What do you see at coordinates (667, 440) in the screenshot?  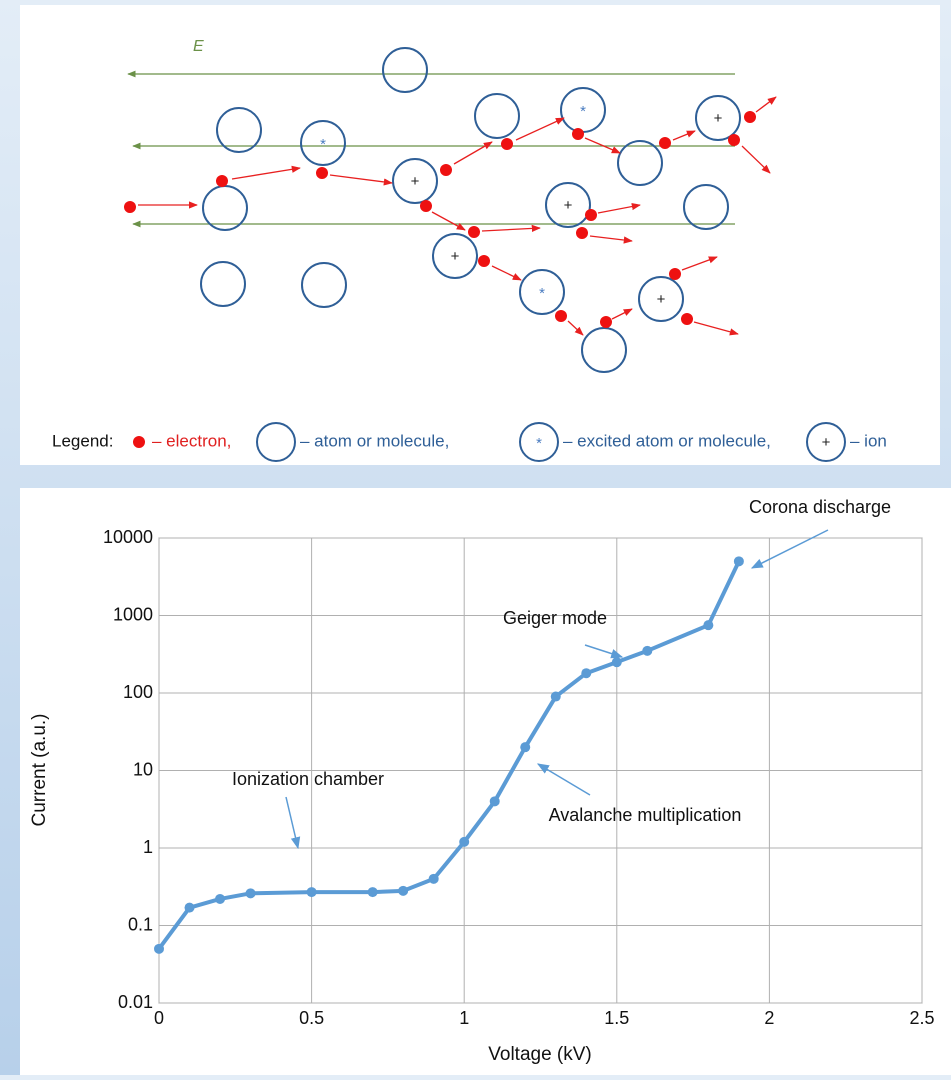 I see `legend-excited: – excited atom or molecule,` at bounding box center [667, 440].